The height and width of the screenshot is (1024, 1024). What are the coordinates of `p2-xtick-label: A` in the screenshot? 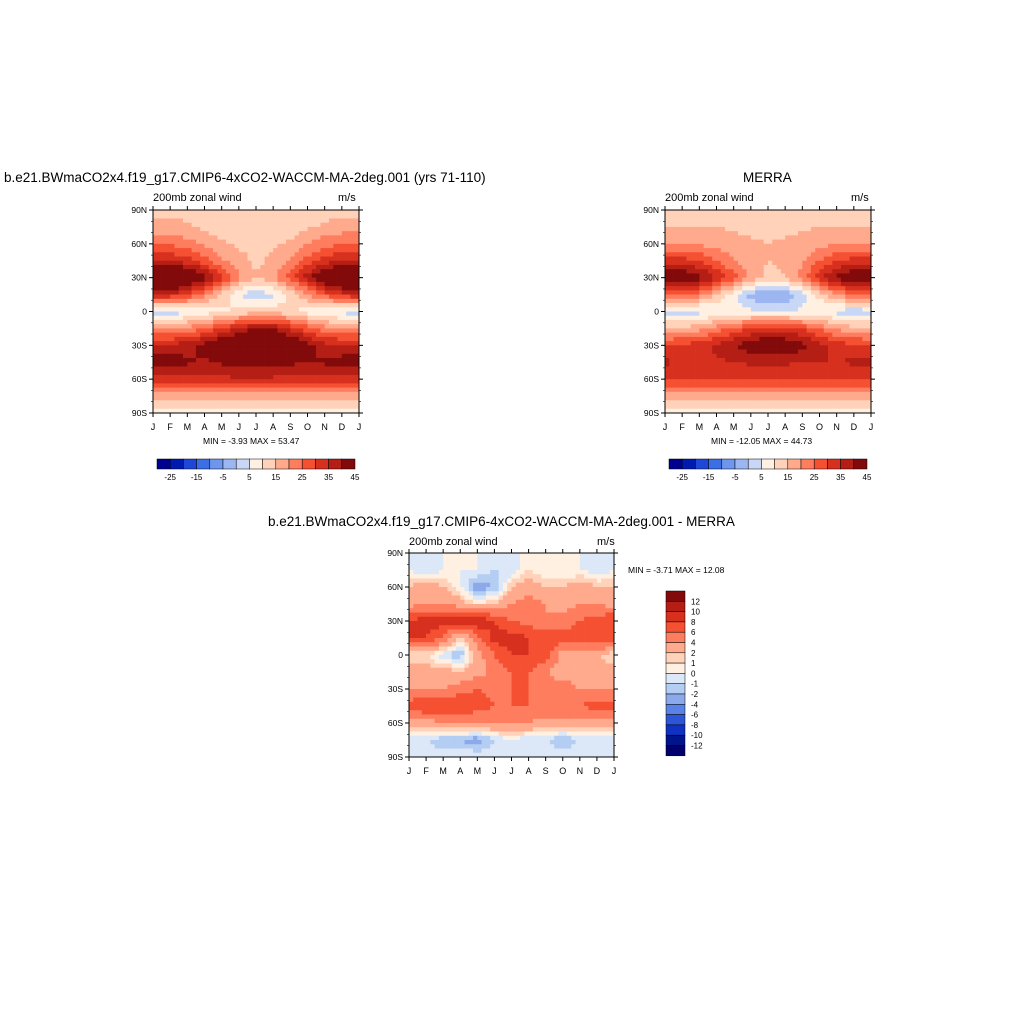 It's located at (716, 427).